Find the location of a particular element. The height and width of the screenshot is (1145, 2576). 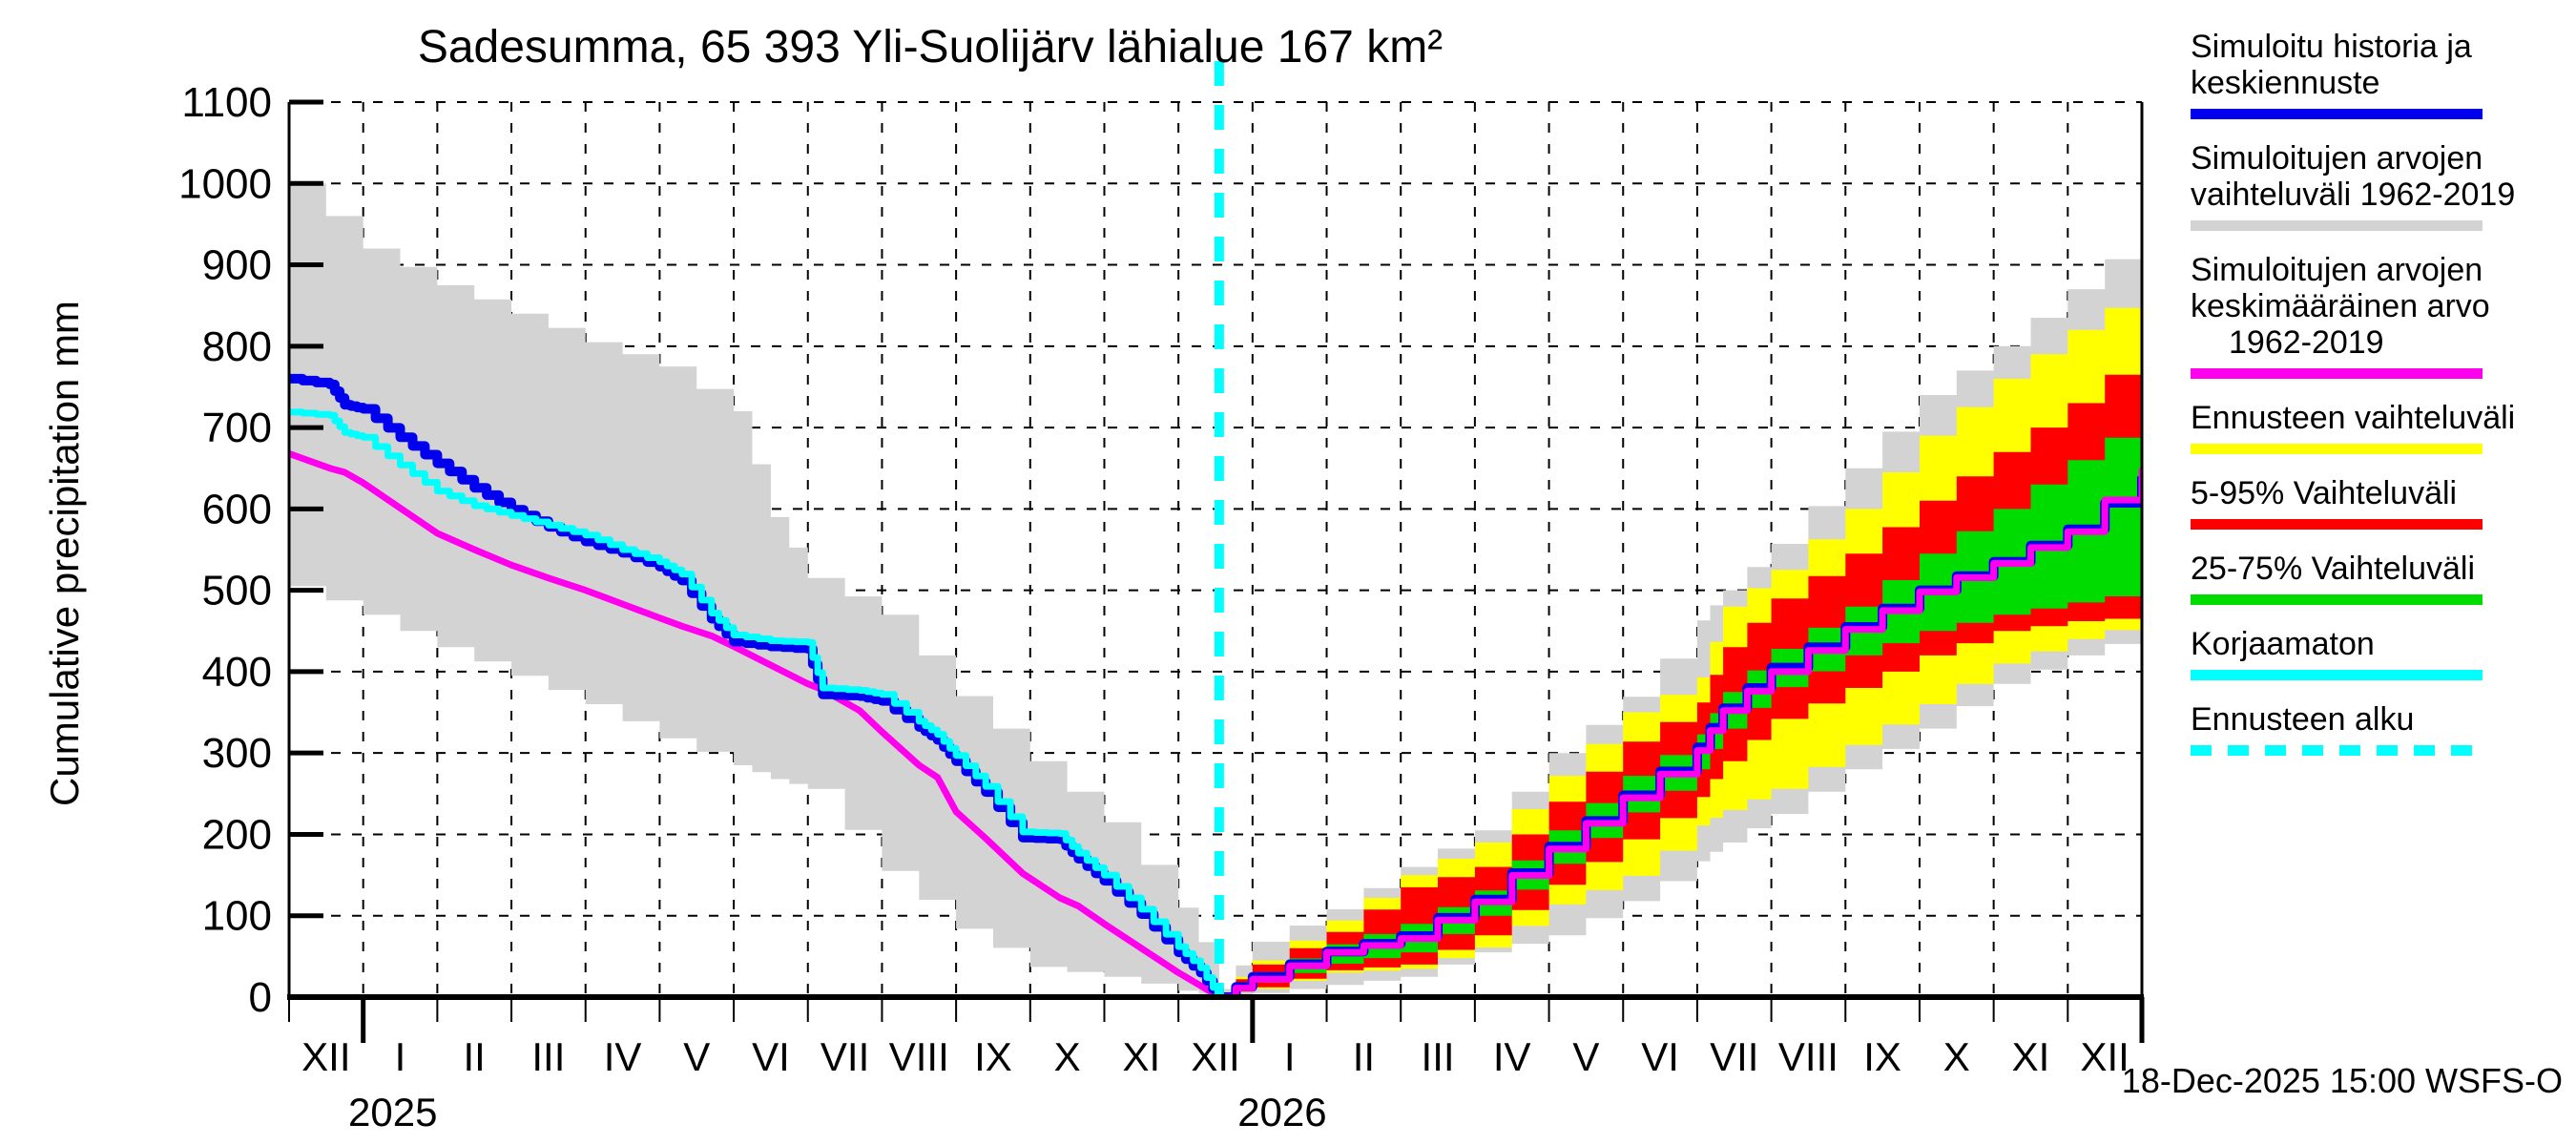

legend-label: 5-95% Vaihteluväli is located at coordinates (2324, 493).